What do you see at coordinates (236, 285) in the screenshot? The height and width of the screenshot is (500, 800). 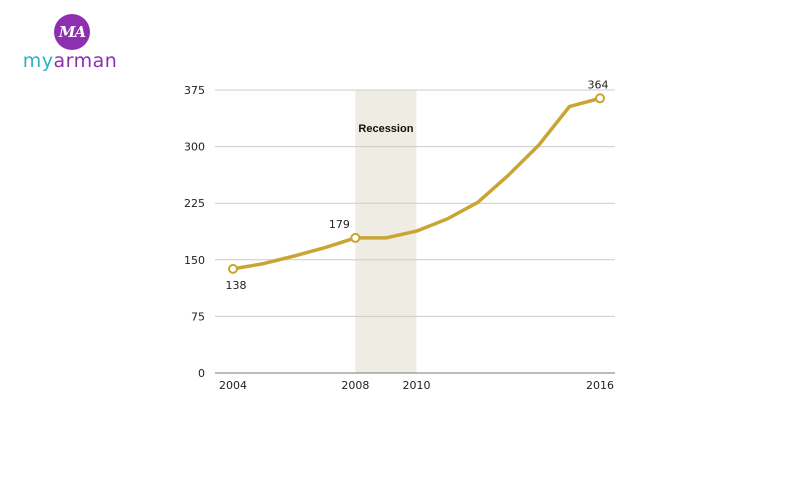 I see `data-label: 138` at bounding box center [236, 285].